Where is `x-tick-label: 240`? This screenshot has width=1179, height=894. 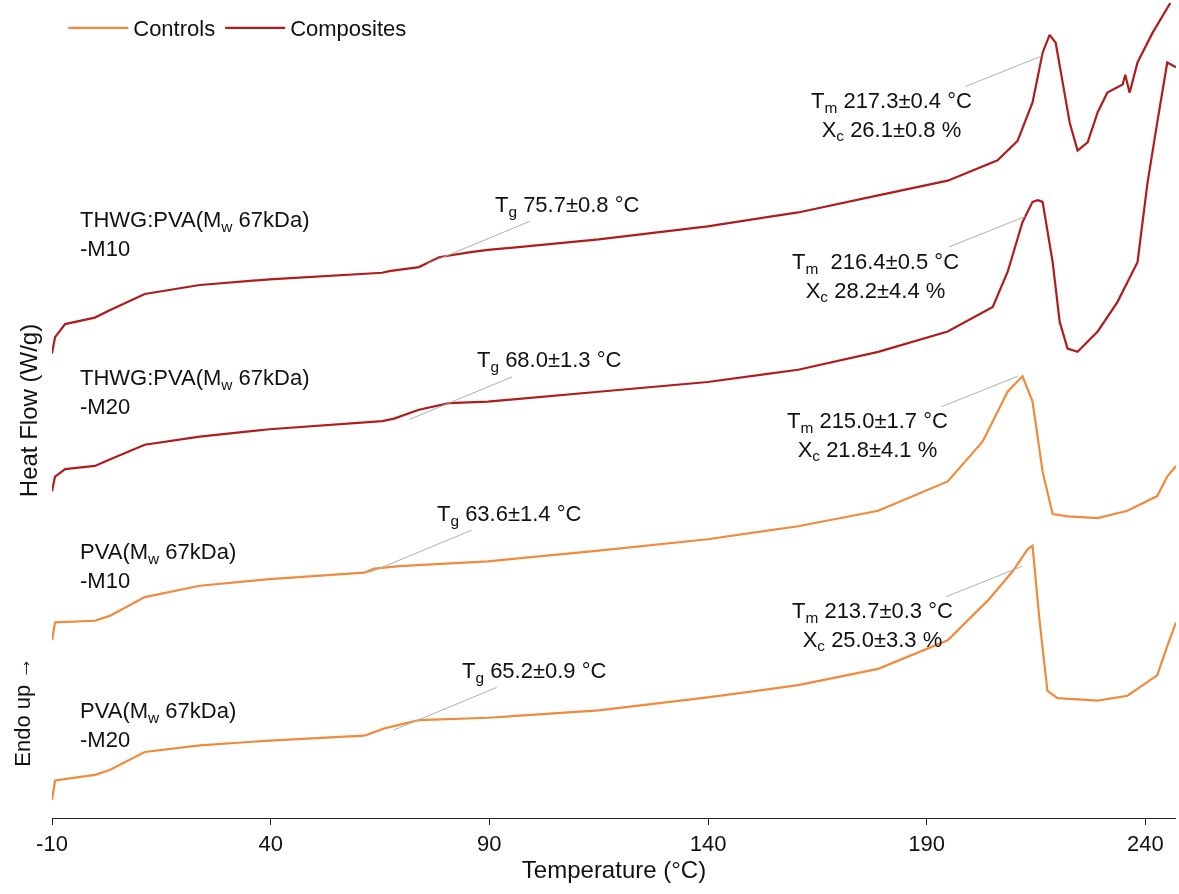
x-tick-label: 240 is located at coordinates (1145, 844).